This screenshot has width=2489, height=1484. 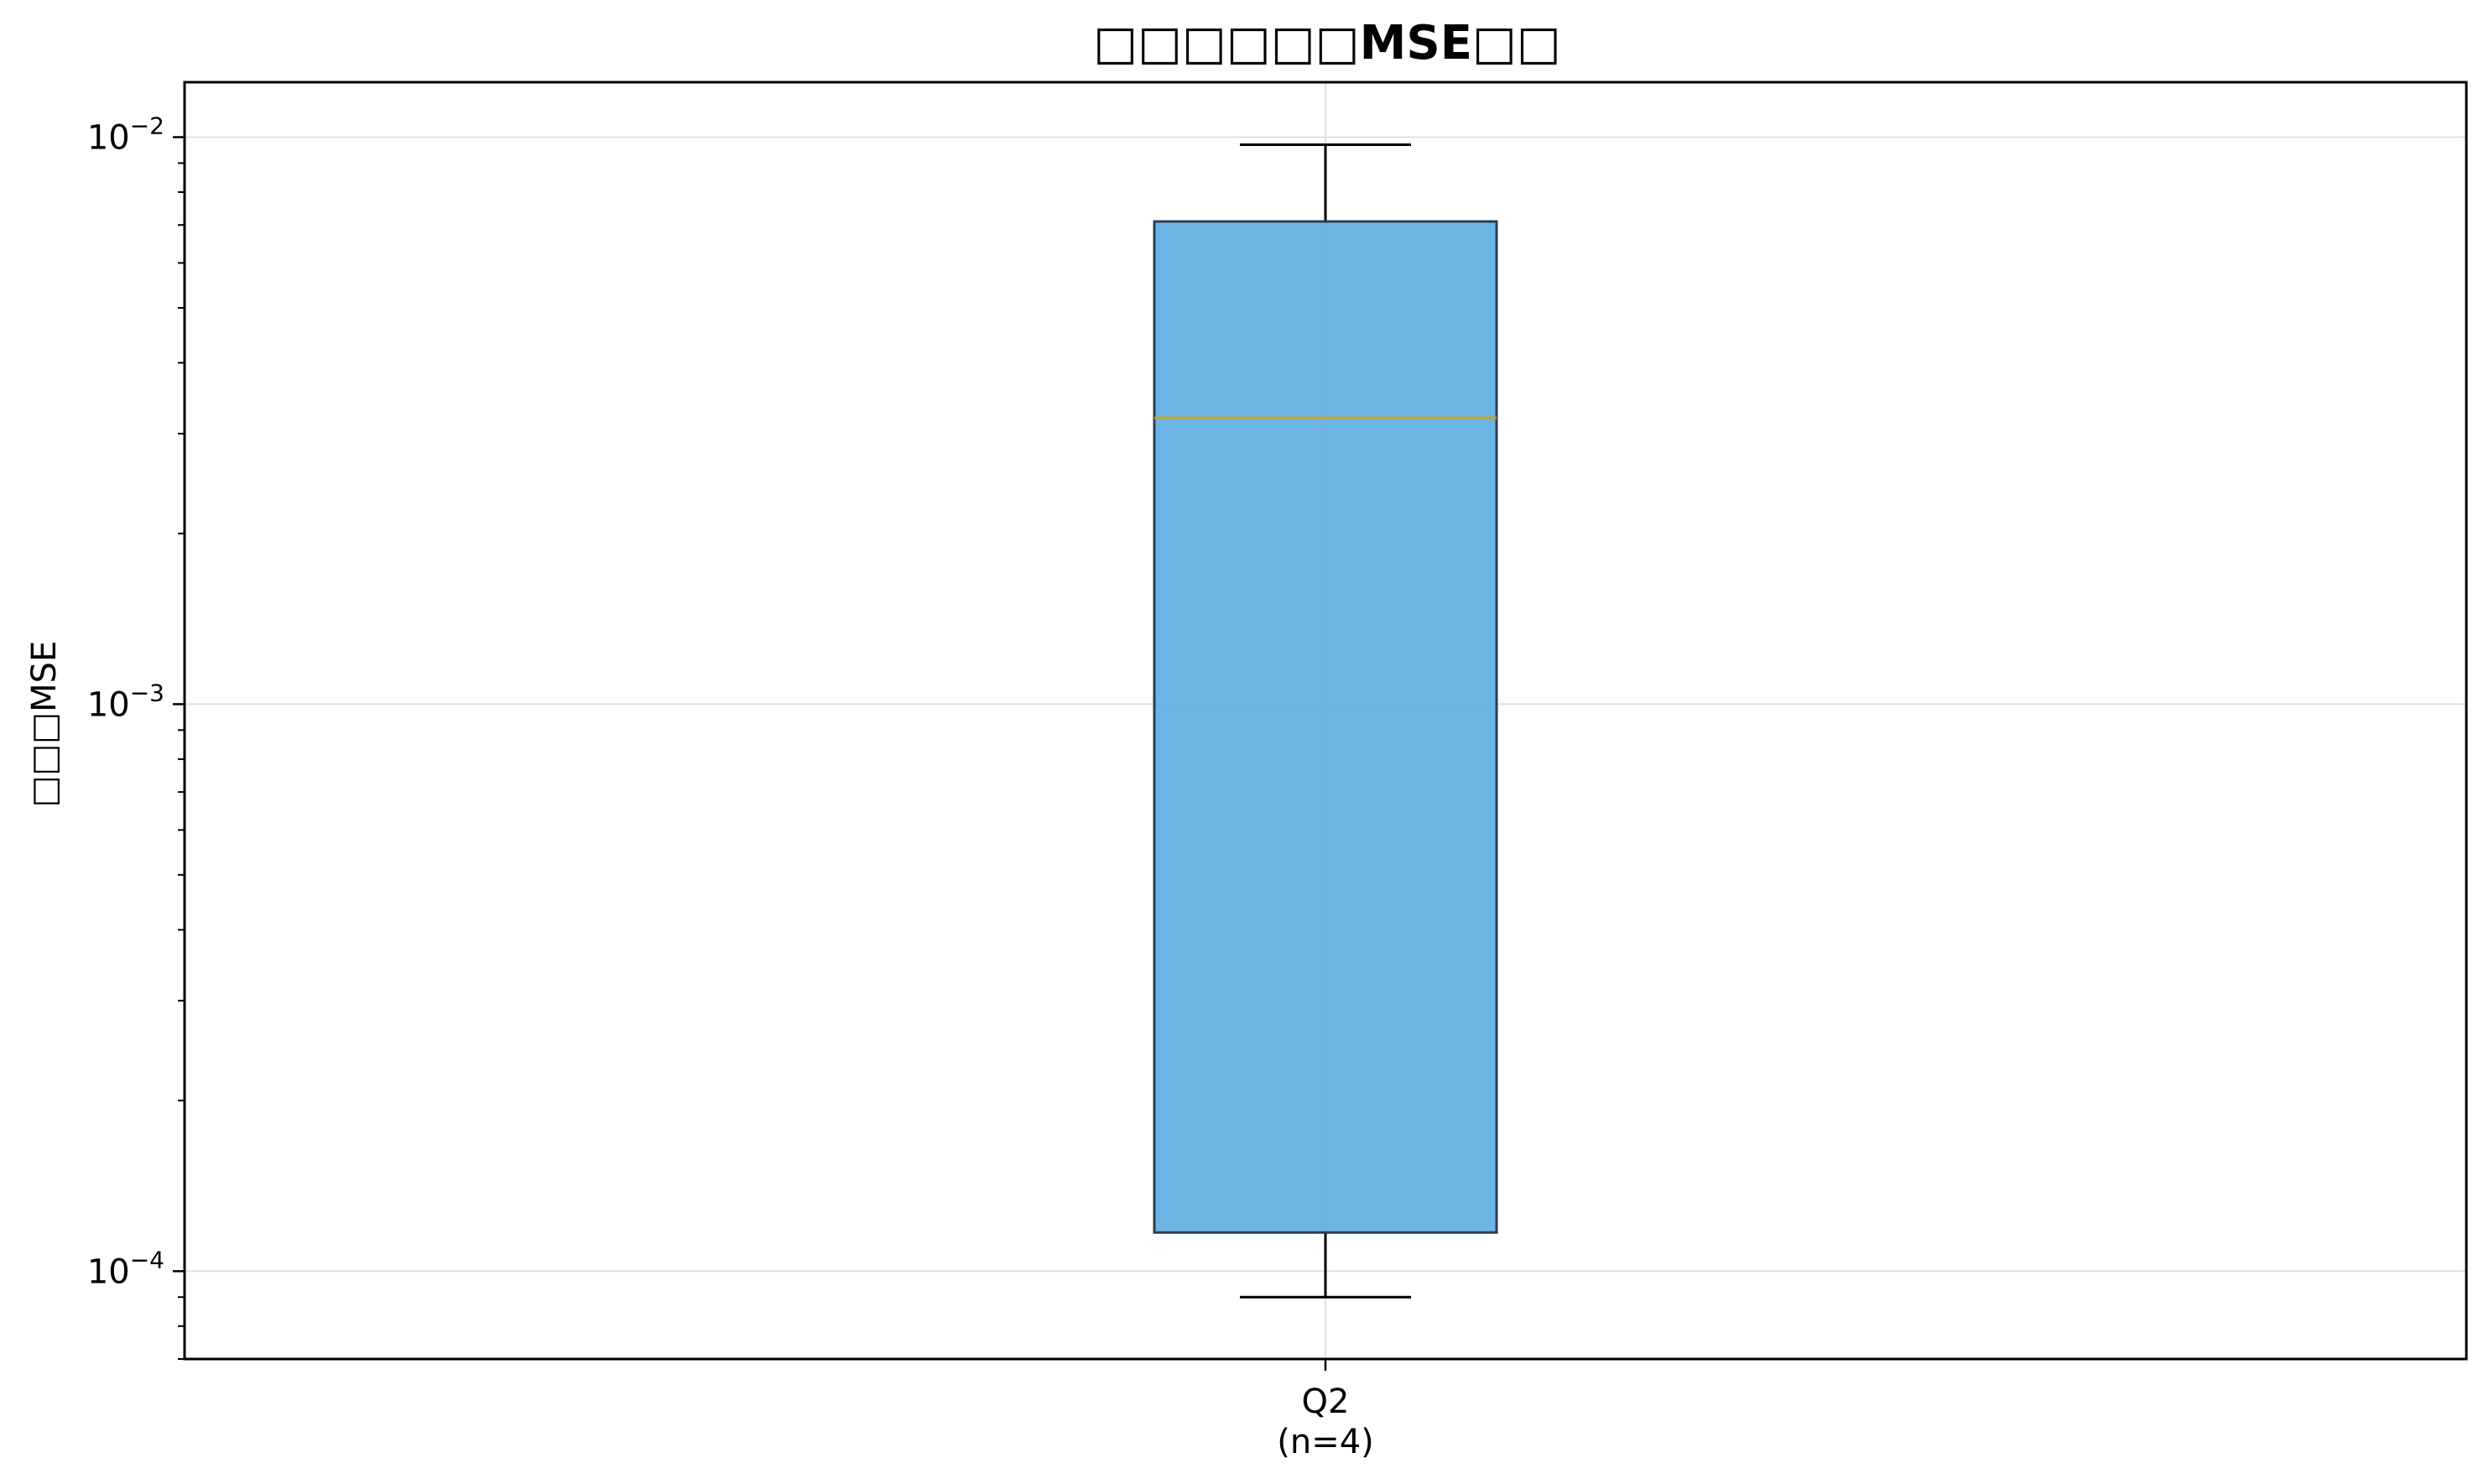 What do you see at coordinates (1325, 727) in the screenshot?
I see `box-iqr` at bounding box center [1325, 727].